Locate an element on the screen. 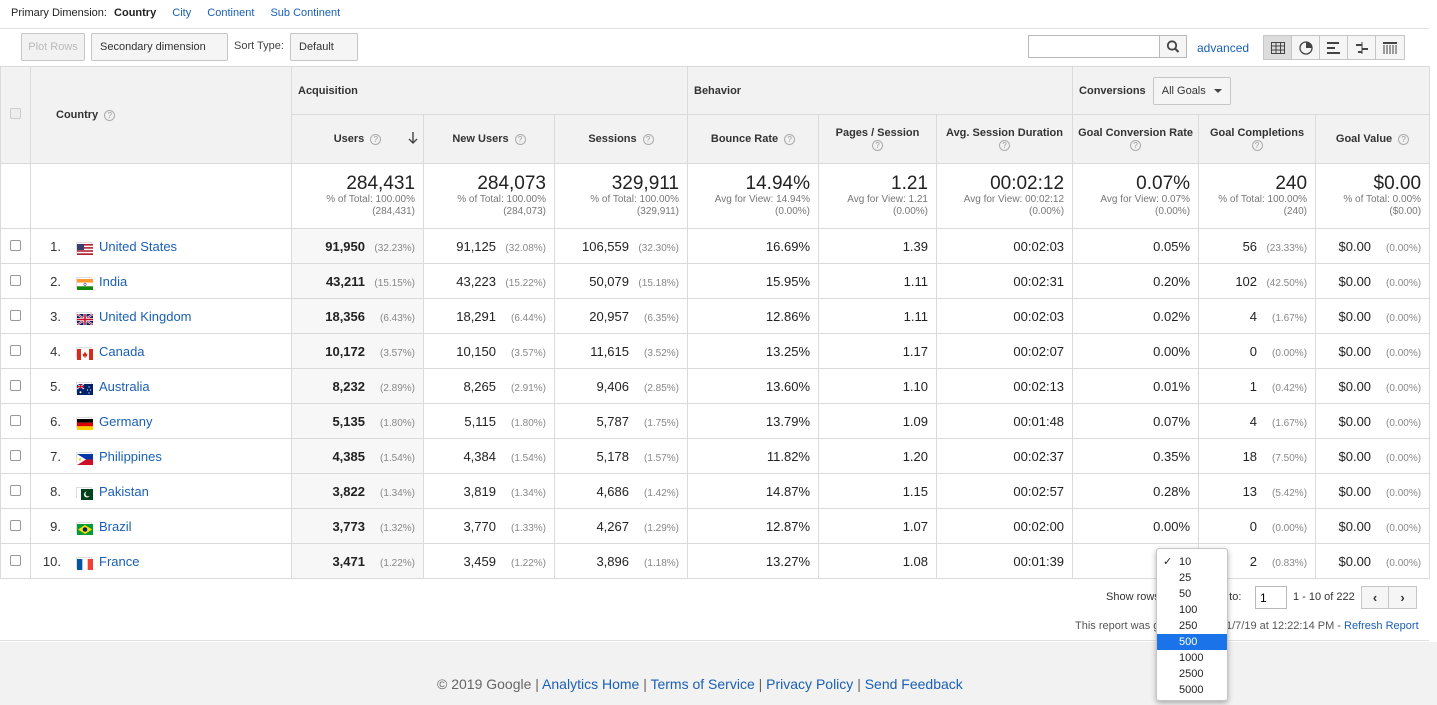  country-cell: 10. France is located at coordinates (161, 561).